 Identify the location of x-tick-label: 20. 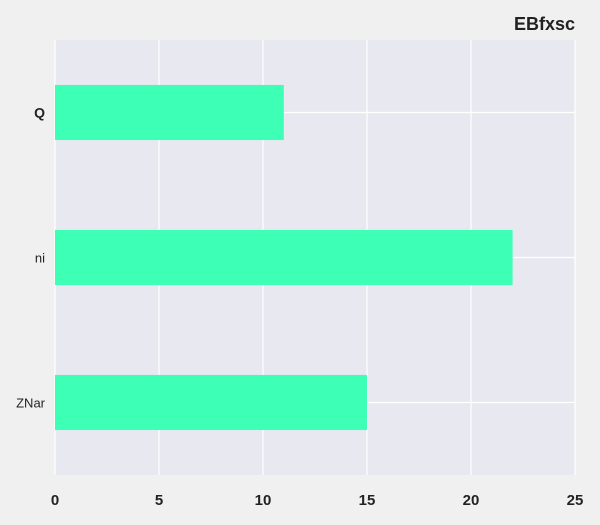
(471, 500).